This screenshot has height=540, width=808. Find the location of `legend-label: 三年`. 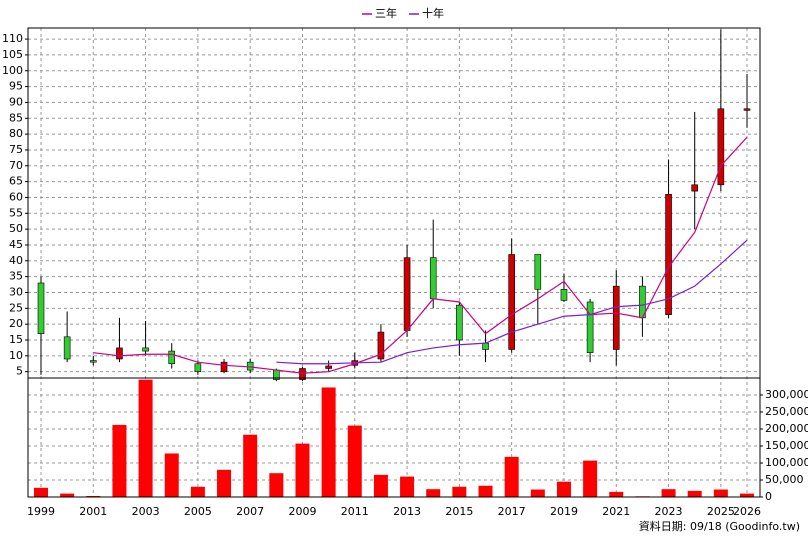

legend-label: 三年 is located at coordinates (386, 13).